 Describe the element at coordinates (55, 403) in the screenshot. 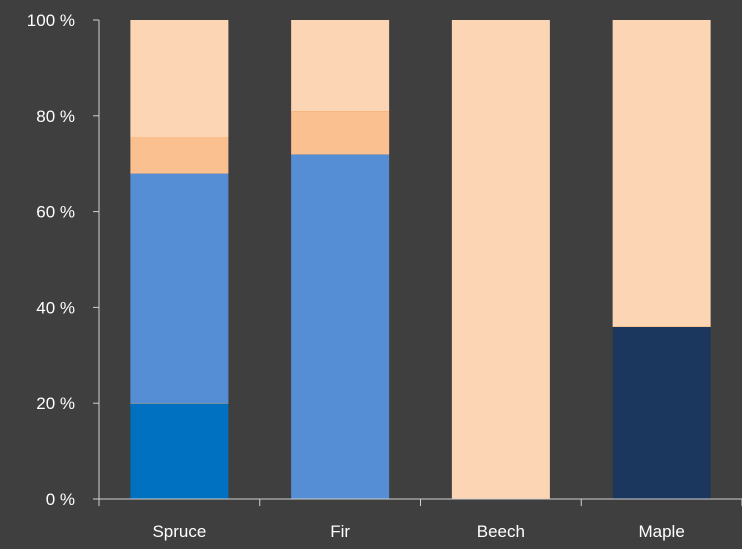

I see `y-tick-label-20: 20 %` at that location.